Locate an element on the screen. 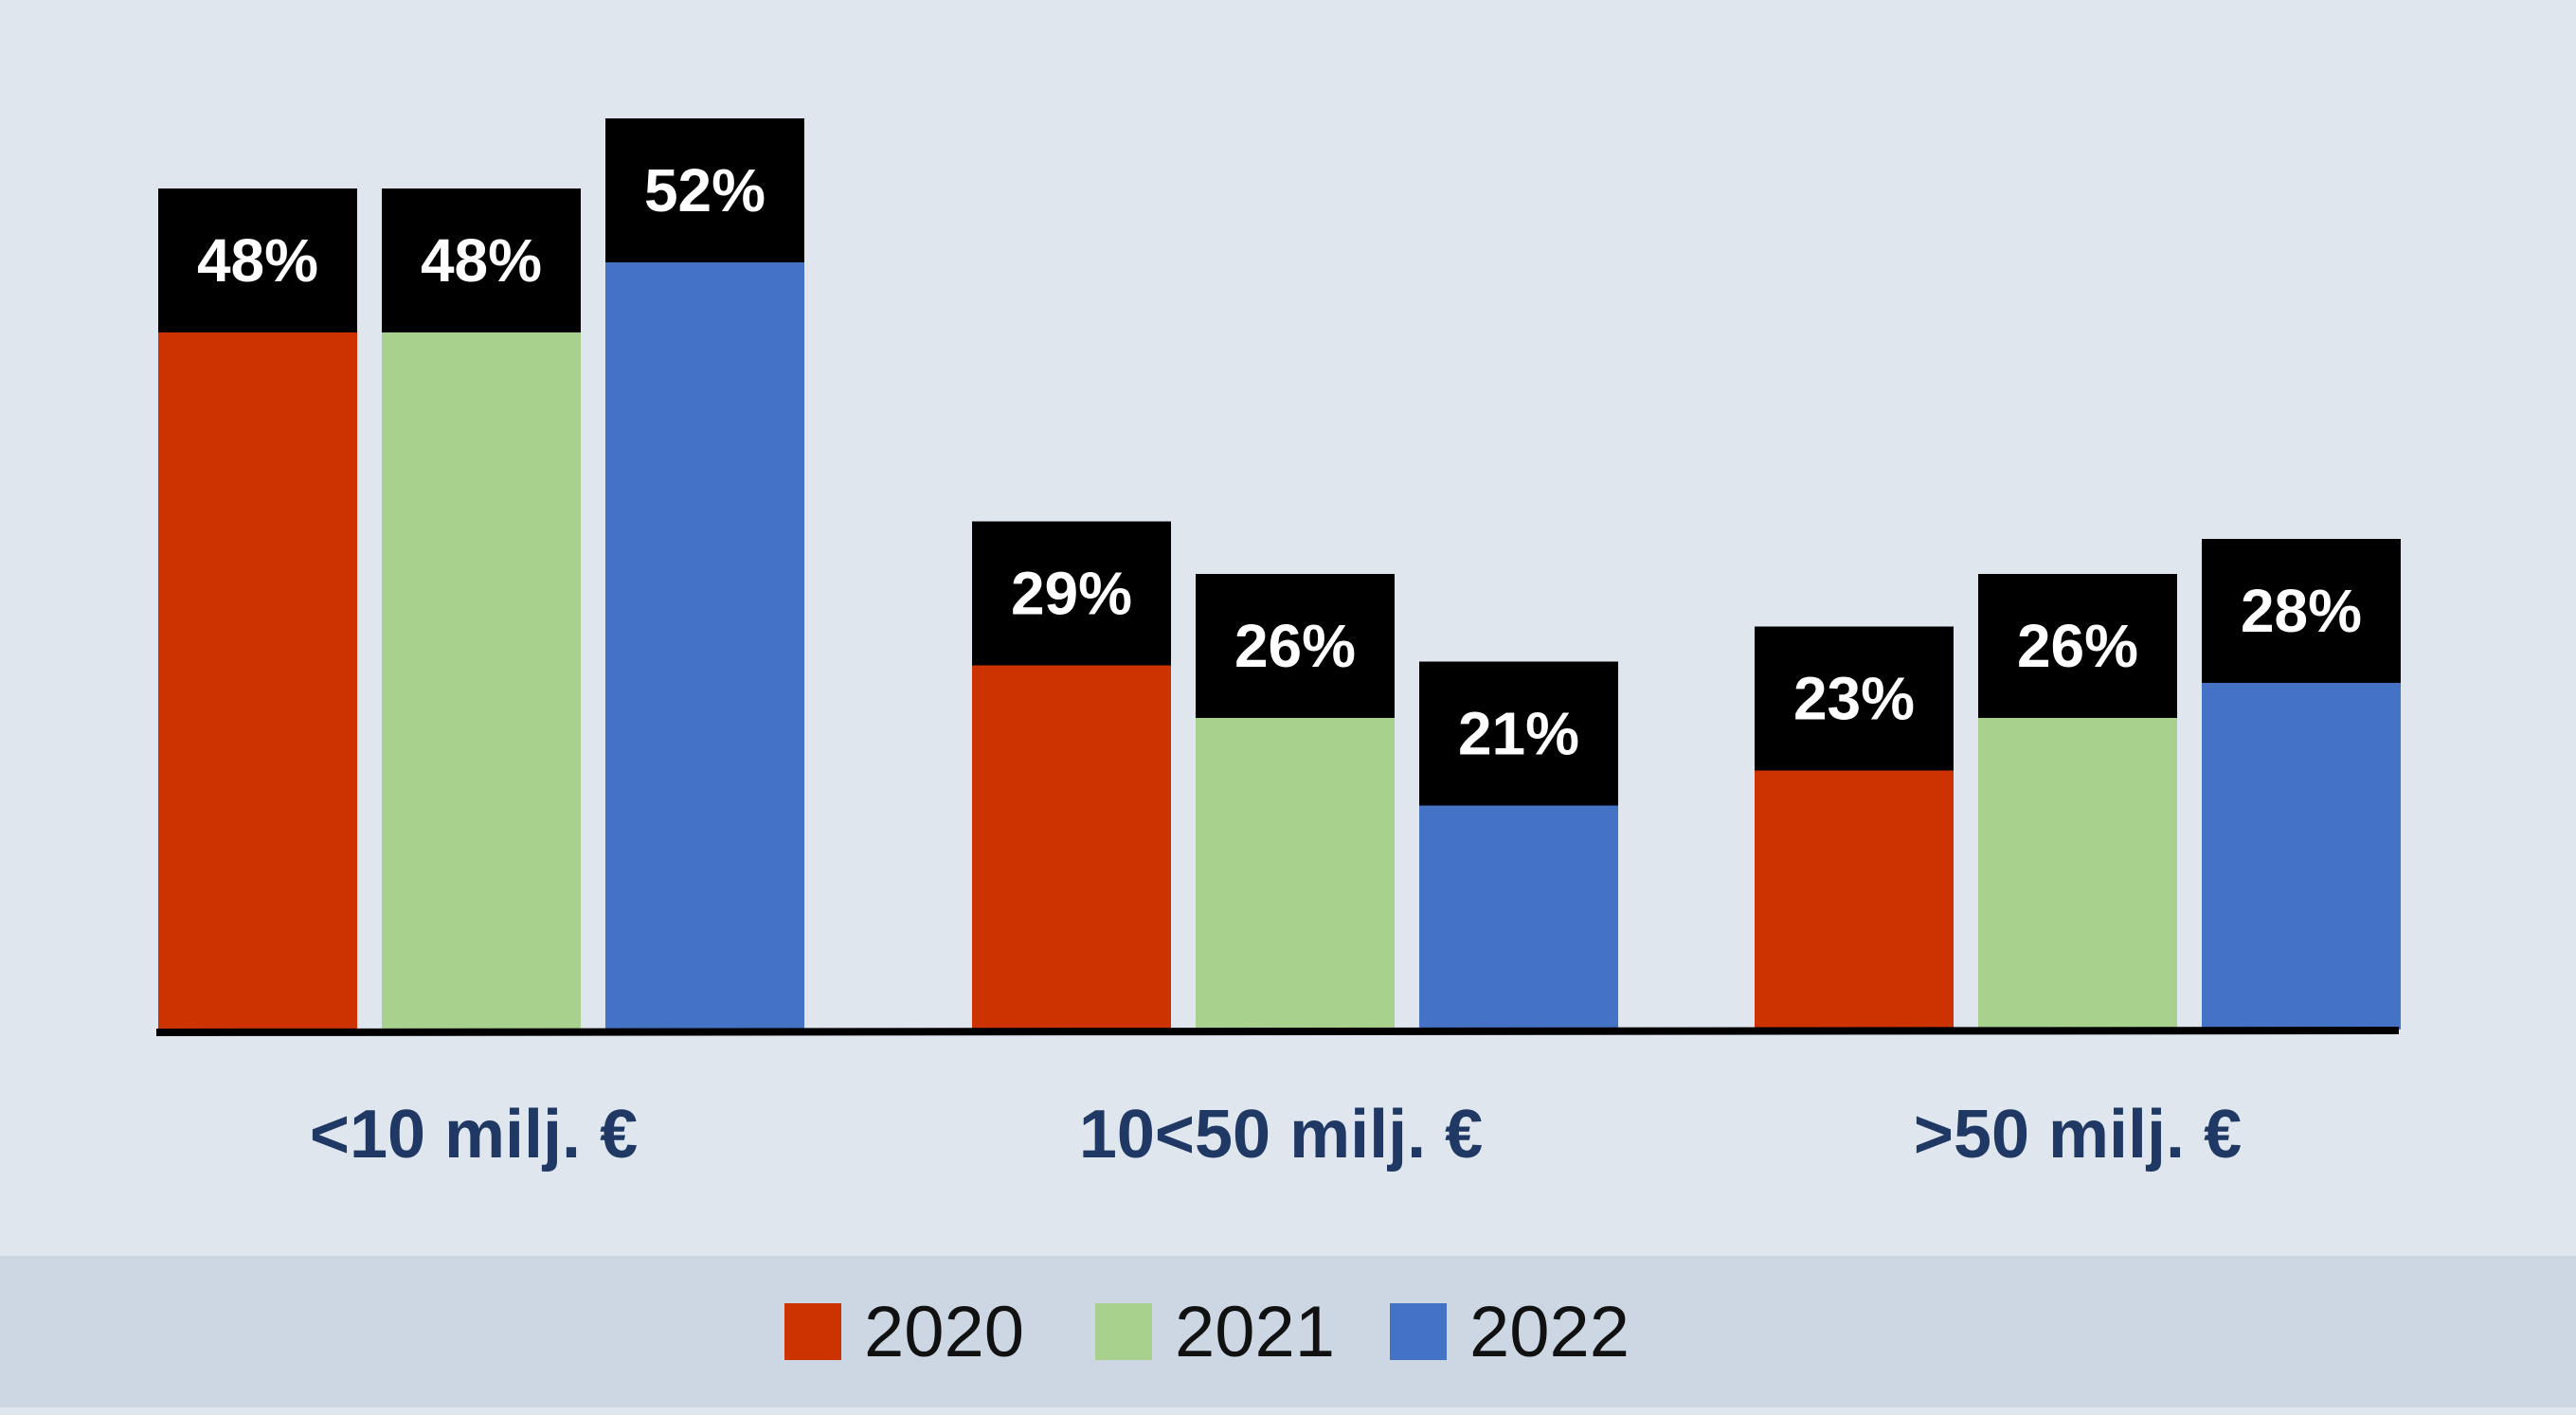  bar-10-milj-2022 is located at coordinates (704, 646).